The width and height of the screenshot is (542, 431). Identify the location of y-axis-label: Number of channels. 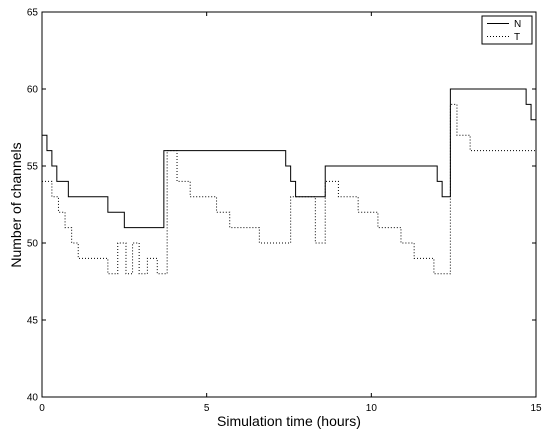
(16, 204).